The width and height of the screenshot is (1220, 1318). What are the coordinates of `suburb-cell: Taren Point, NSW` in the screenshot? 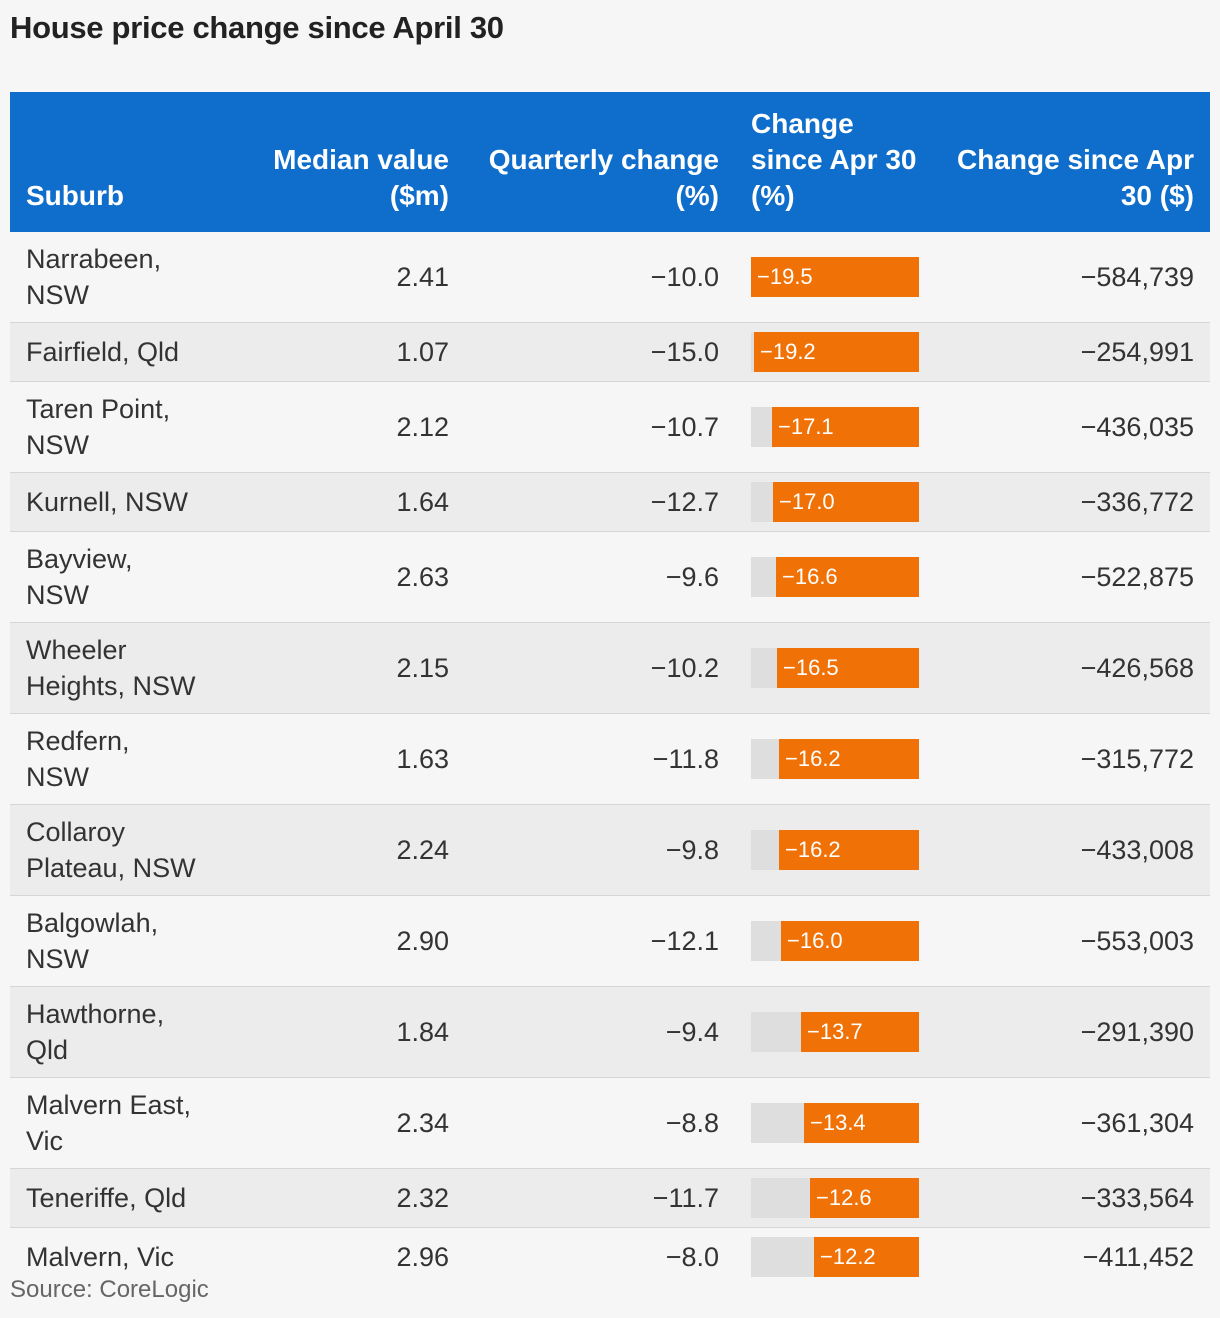 It's located at (112, 427).